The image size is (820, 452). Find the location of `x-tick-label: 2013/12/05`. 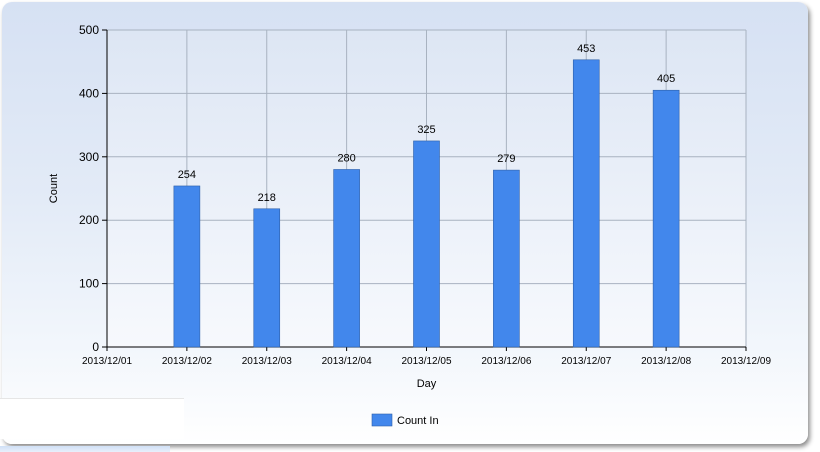

x-tick-label: 2013/12/05 is located at coordinates (426, 361).